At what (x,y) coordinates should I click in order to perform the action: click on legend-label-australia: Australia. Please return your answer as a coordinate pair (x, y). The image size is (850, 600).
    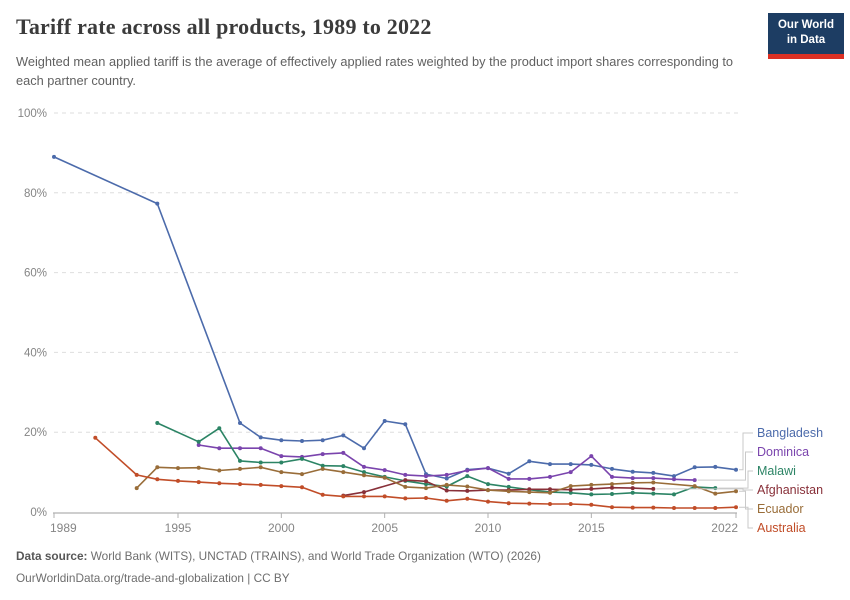
    Looking at the image, I should click on (781, 528).